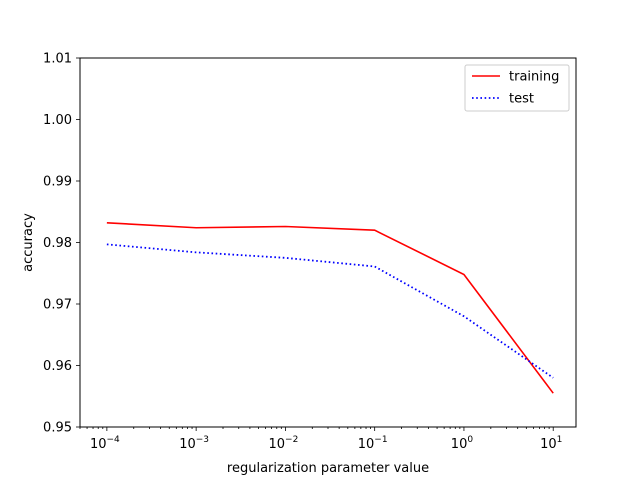 The height and width of the screenshot is (480, 640). I want to click on legend-label-training: training, so click(534, 77).